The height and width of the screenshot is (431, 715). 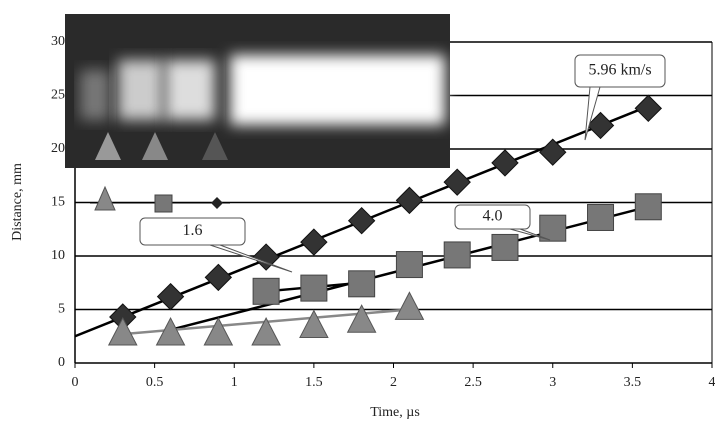 What do you see at coordinates (493, 216) in the screenshot?
I see `annotation: 4.0` at bounding box center [493, 216].